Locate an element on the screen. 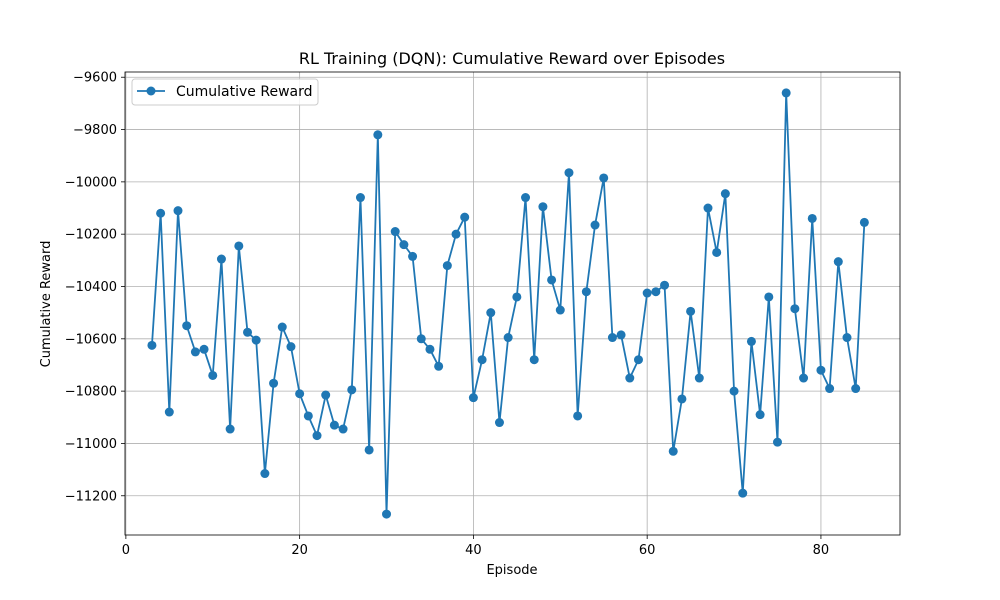 This screenshot has width=1000, height=600. x-tick-label: 60 is located at coordinates (647, 550).